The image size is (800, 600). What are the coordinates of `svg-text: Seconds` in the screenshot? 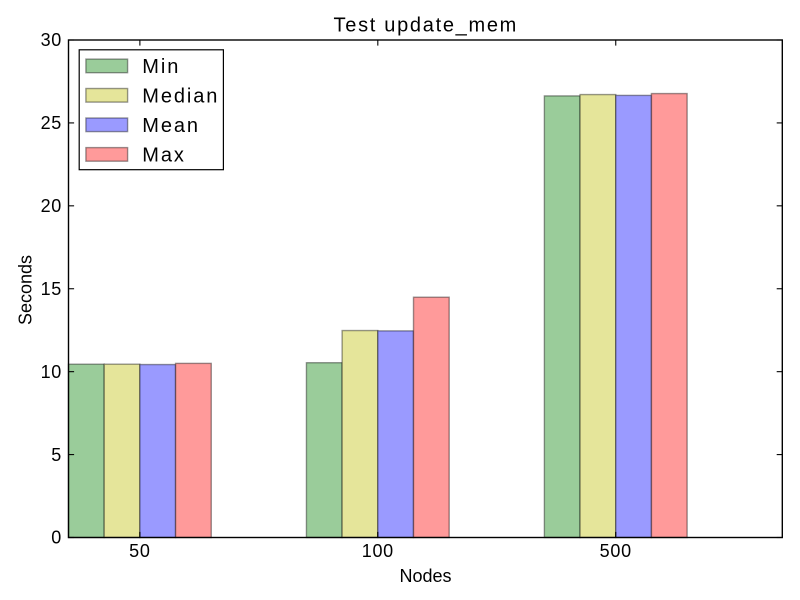 It's located at (26, 290).